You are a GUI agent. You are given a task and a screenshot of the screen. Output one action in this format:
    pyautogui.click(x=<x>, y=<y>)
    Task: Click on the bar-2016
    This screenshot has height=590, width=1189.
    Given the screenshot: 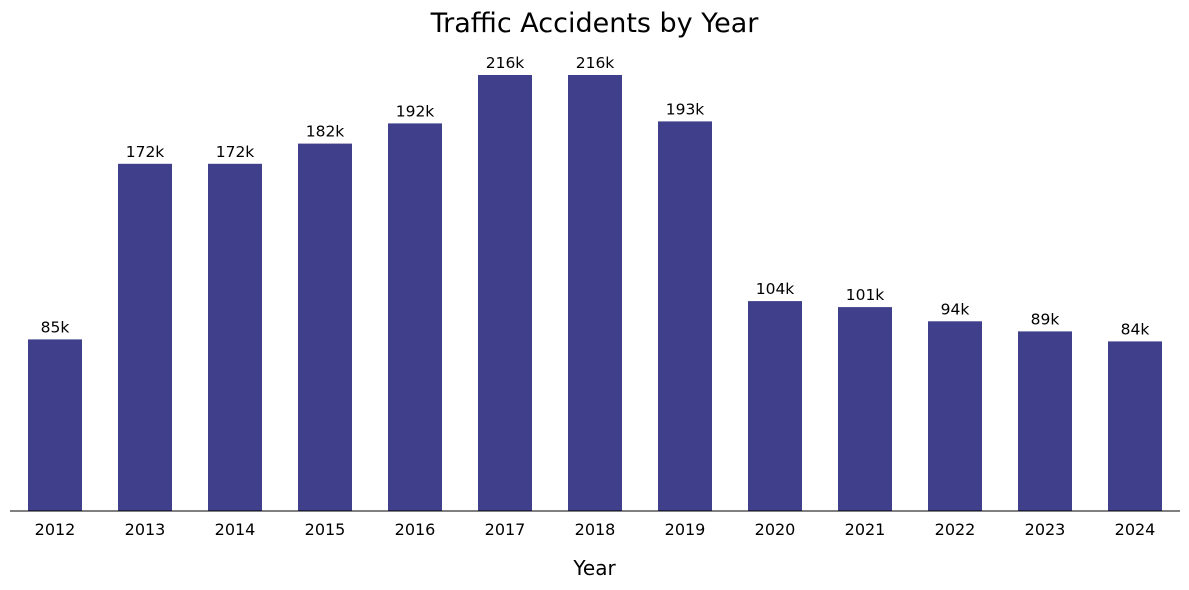 What is the action you would take?
    pyautogui.click(x=415, y=317)
    